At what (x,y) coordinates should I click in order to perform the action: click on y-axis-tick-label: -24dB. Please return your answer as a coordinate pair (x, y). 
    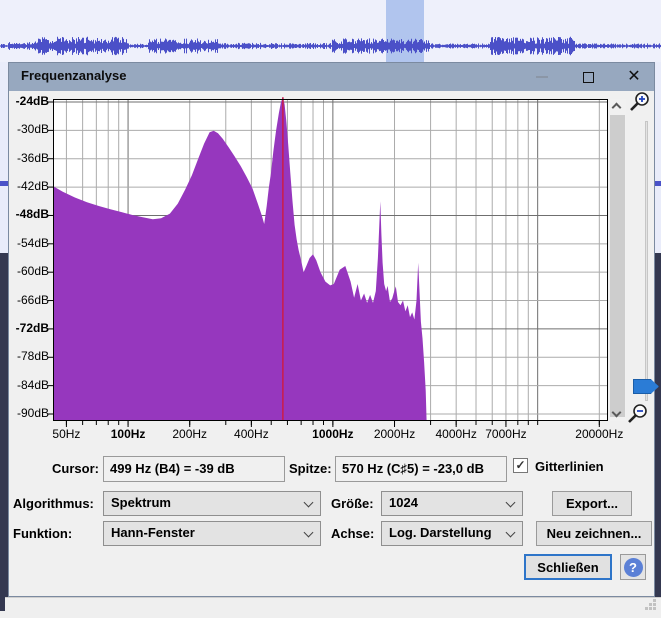
    Looking at the image, I should click on (32, 101).